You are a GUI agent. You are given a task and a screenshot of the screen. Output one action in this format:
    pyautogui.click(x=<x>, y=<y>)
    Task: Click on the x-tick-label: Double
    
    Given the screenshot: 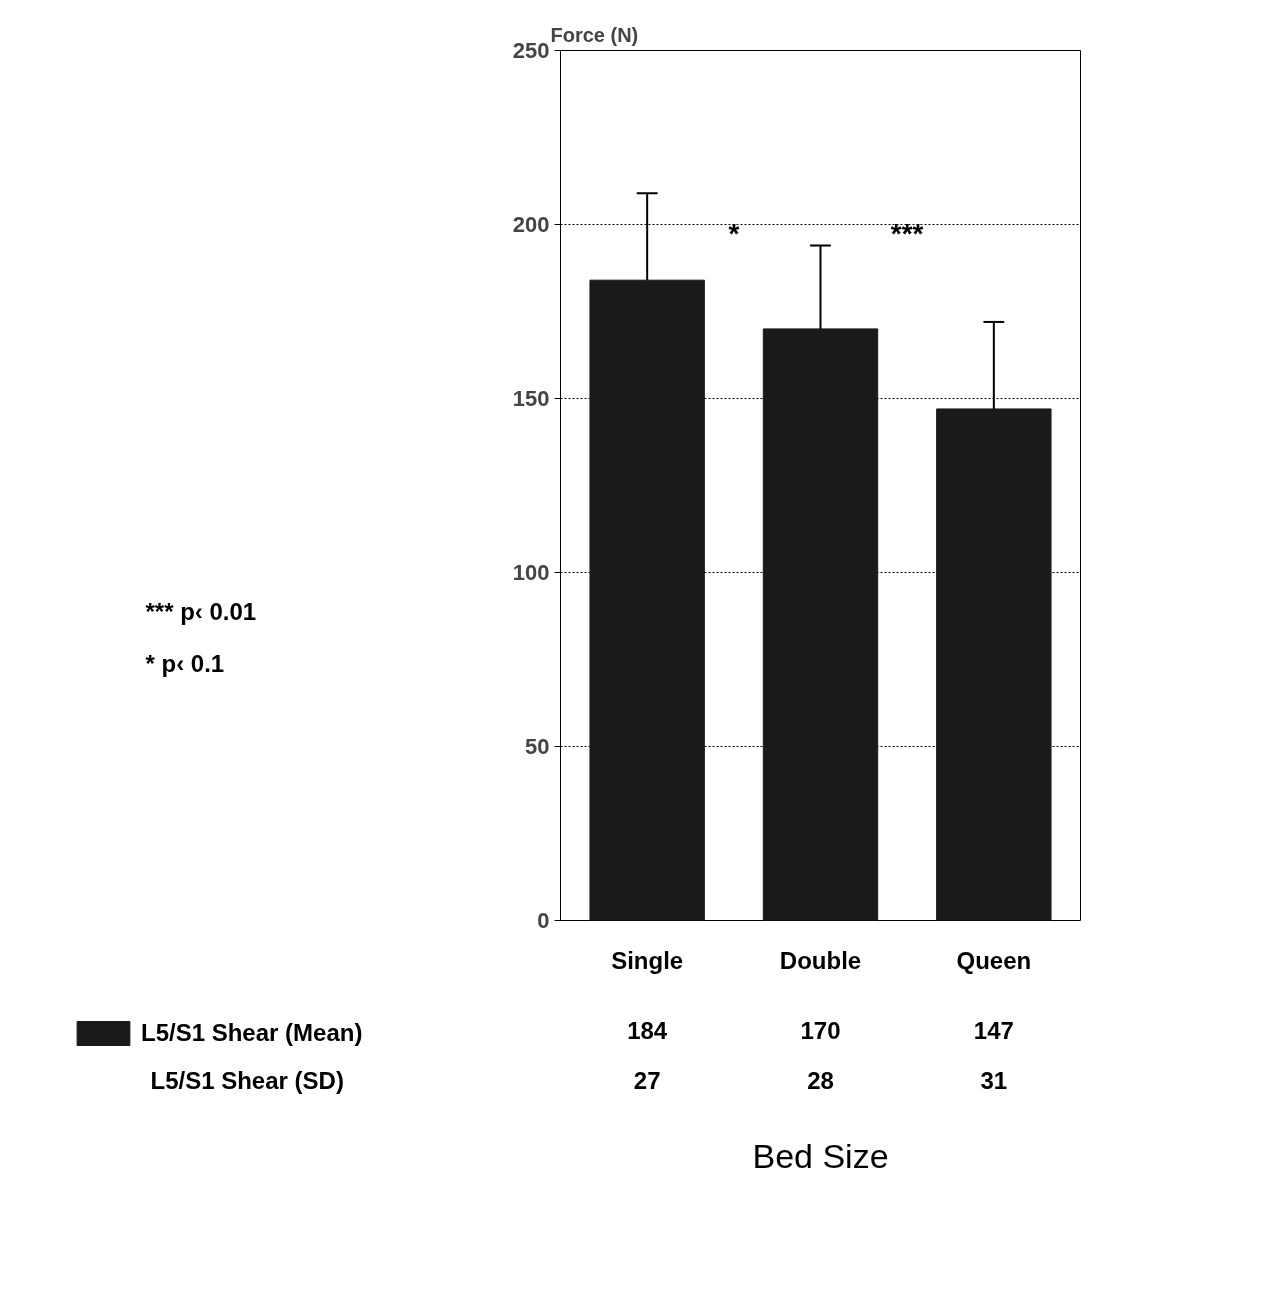 What is the action you would take?
    pyautogui.click(x=820, y=960)
    